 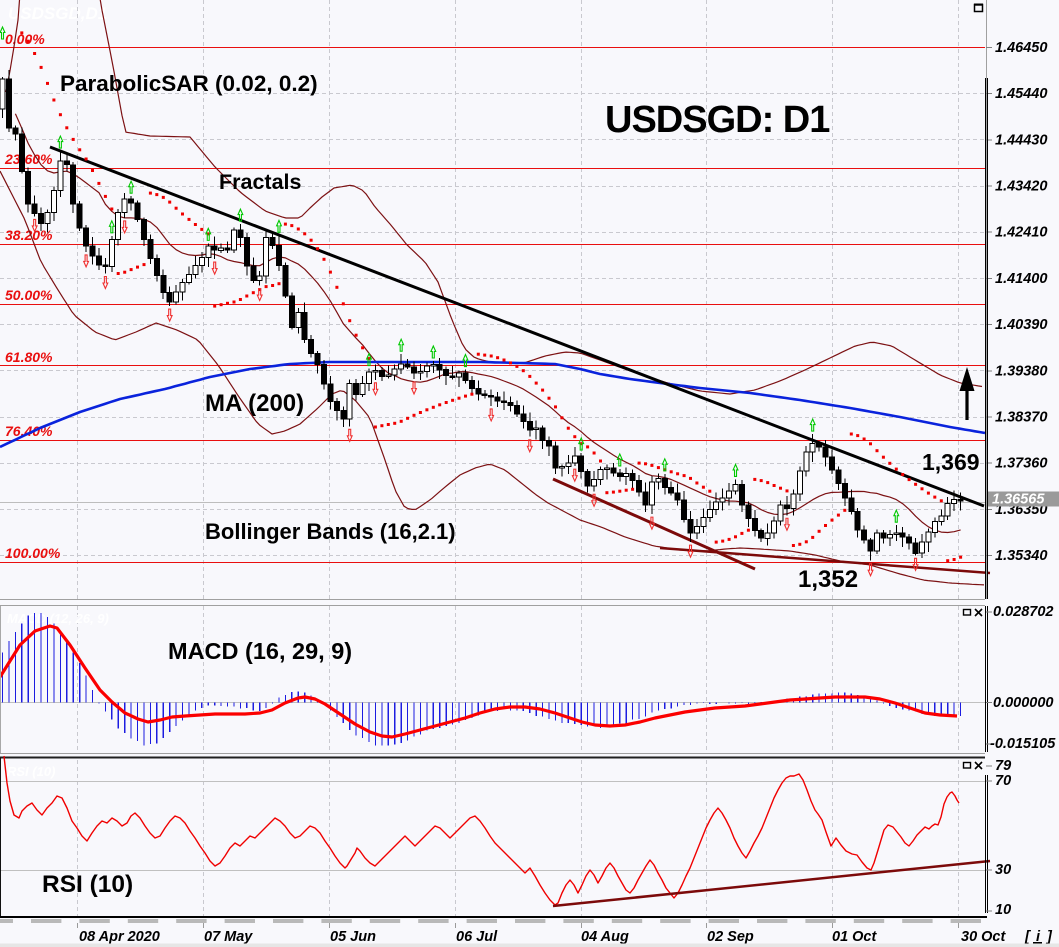 I want to click on svg-text: 1.38370, so click(x=1021, y=418).